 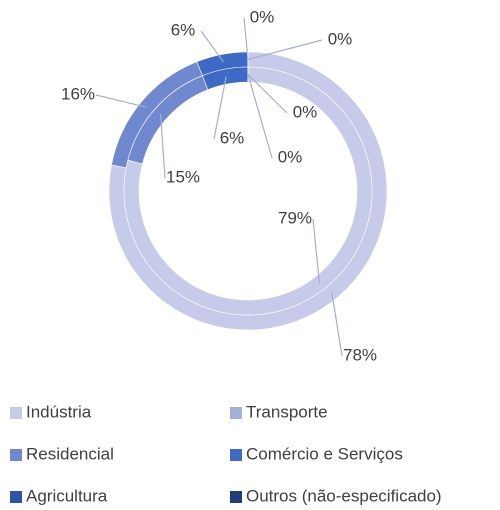 I want to click on data-label: 78%, so click(x=360, y=354).